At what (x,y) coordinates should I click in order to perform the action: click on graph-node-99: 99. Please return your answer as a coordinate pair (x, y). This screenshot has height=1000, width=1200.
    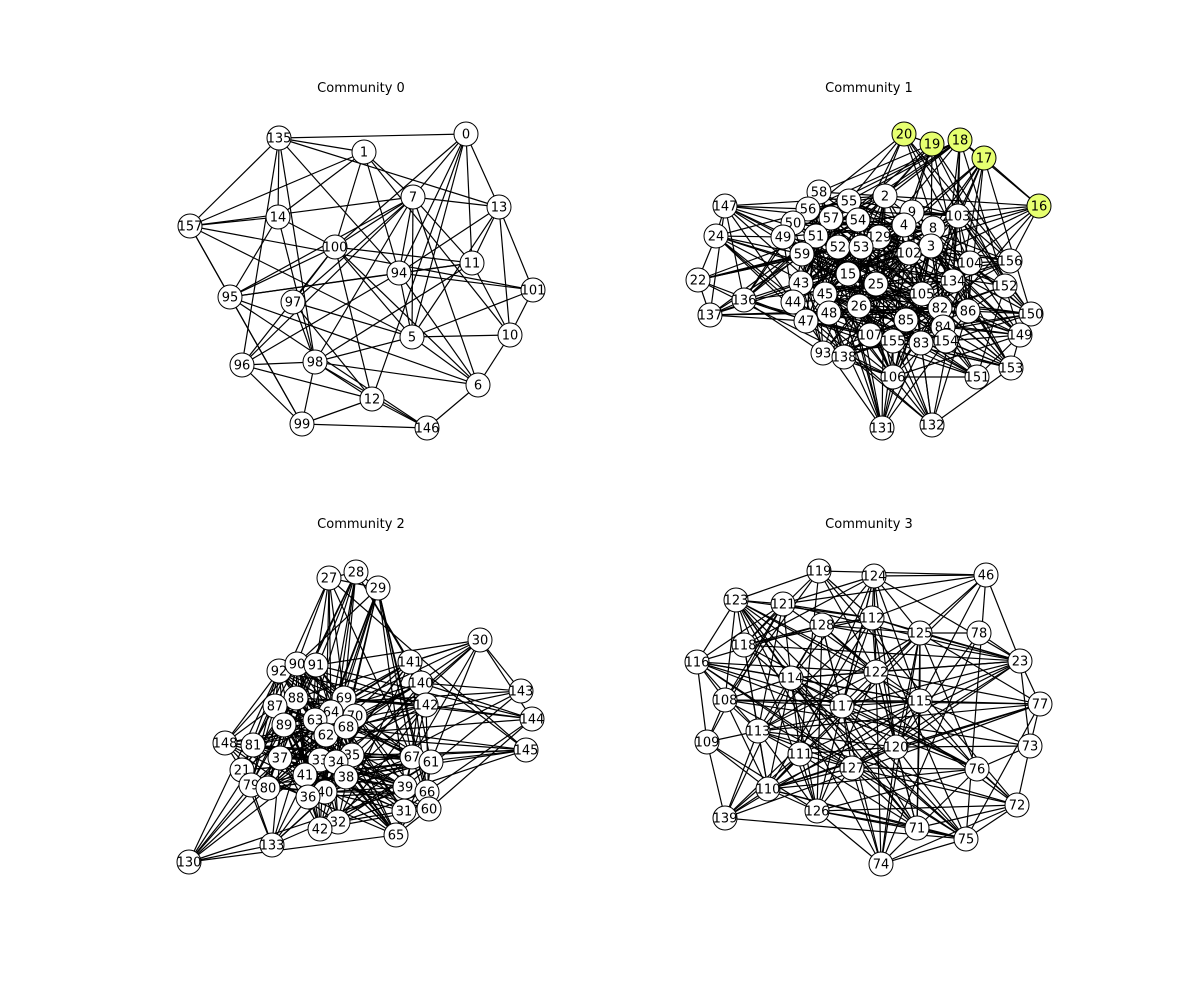
    Looking at the image, I should click on (302, 424).